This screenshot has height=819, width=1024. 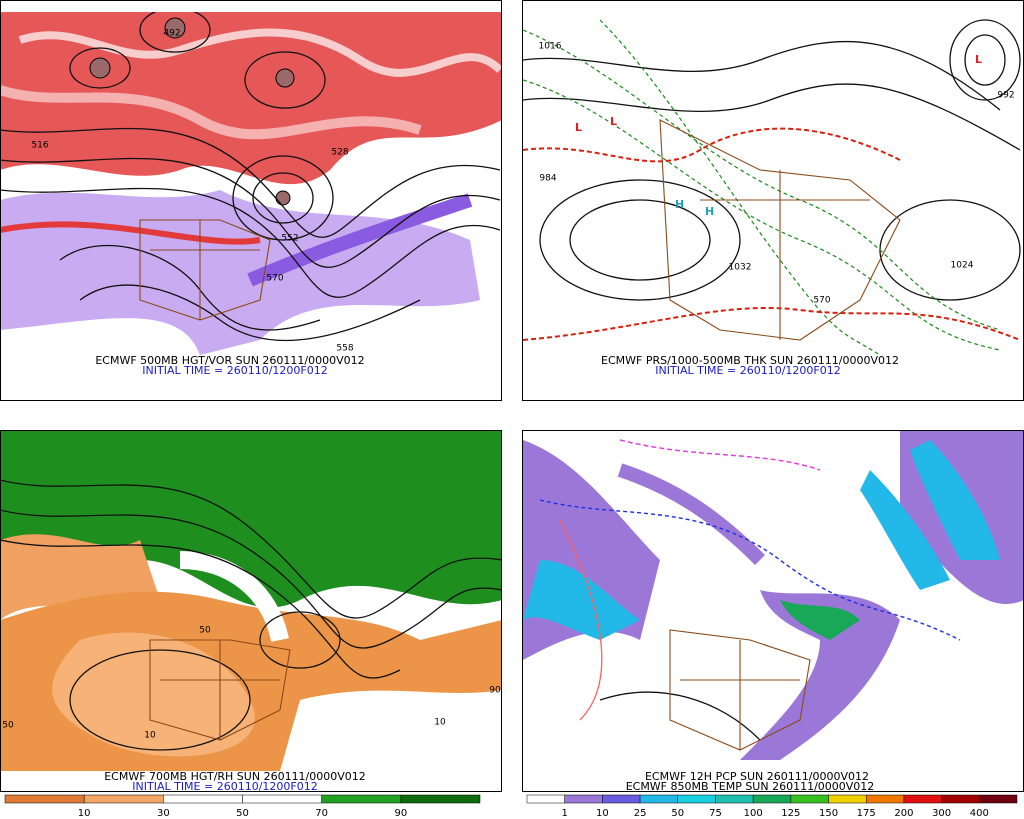 I want to click on colorbar-label: 90, so click(x=400, y=813).